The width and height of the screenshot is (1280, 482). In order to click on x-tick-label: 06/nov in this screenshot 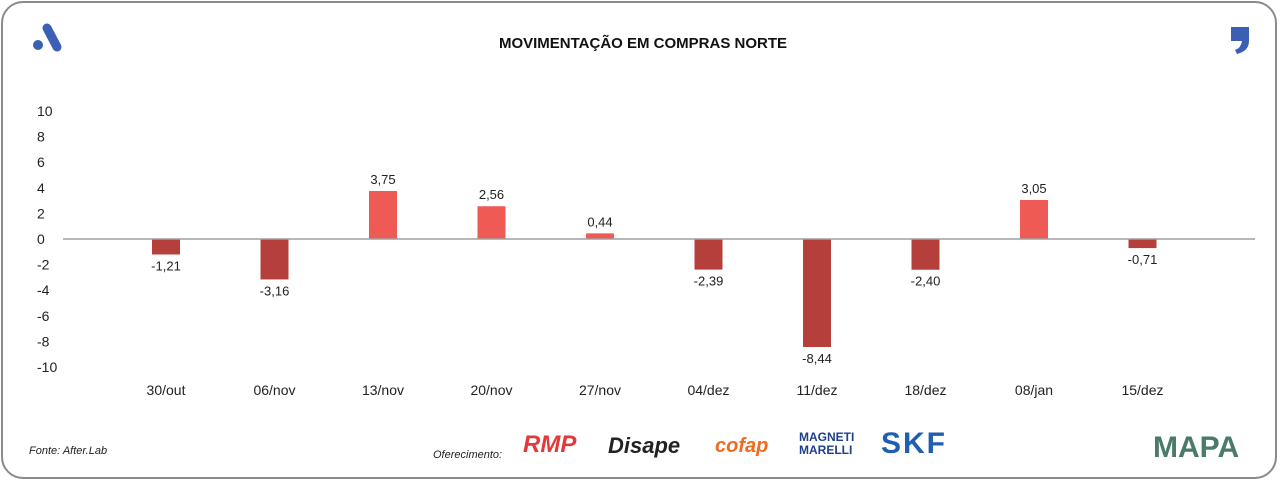, I will do `click(274, 390)`.